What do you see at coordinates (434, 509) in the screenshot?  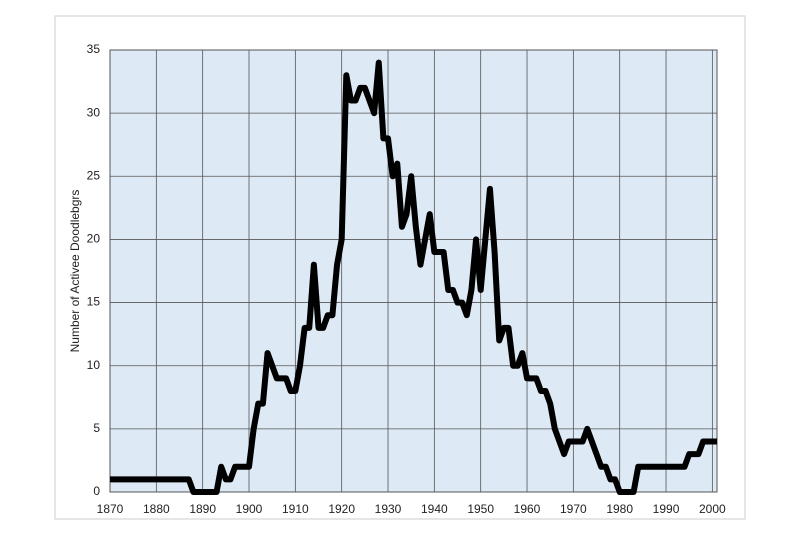 I see `x-tick-label: 1940` at bounding box center [434, 509].